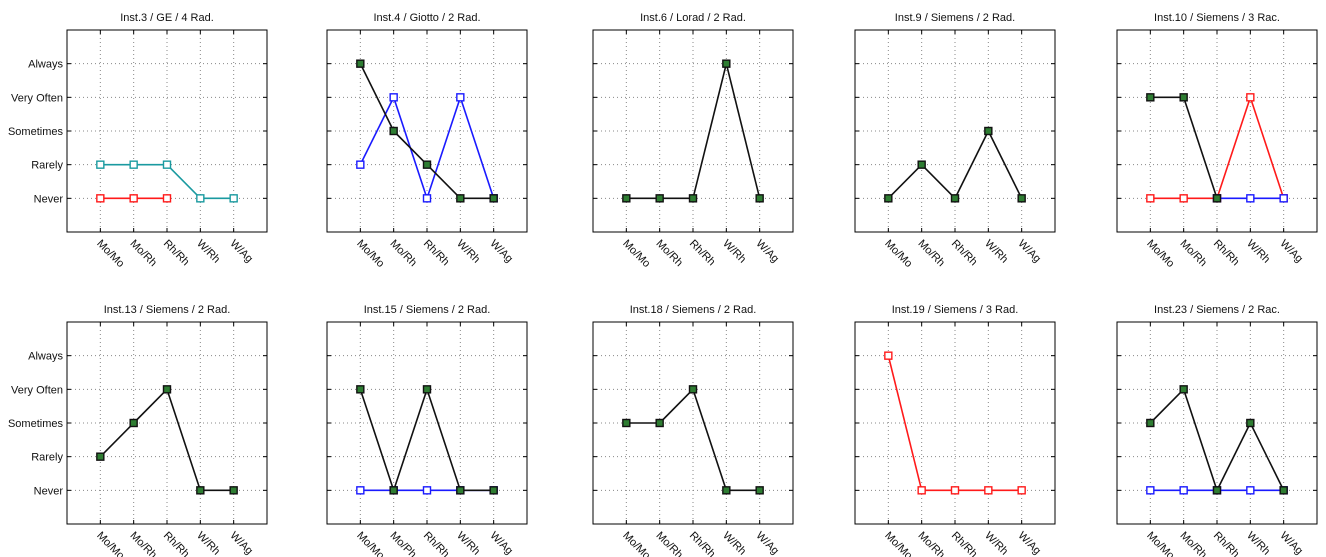 Image resolution: width=1326 pixels, height=557 pixels. Describe the element at coordinates (427, 18) in the screenshot. I see `chart-title: Inst.4 / Giotto / 2 Rad.` at that location.